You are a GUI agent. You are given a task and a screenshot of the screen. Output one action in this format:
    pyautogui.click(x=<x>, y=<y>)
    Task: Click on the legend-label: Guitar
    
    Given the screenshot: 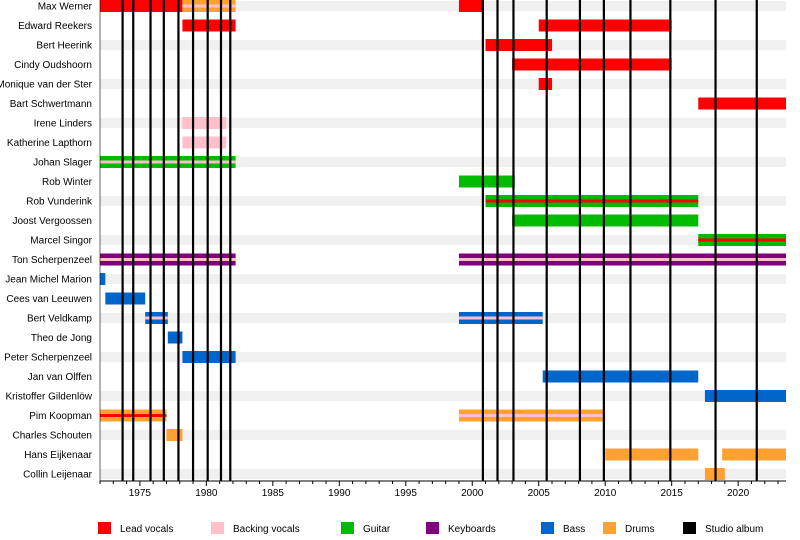 What is the action you would take?
    pyautogui.click(x=377, y=529)
    